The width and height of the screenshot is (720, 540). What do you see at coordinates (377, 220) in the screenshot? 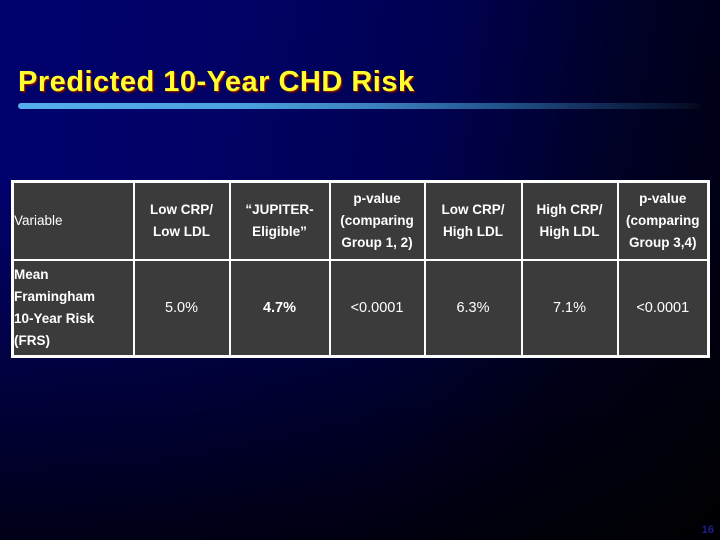
I see `header-cell-pvalue-group-1-2: p-value (comparing Group 1, 2)` at bounding box center [377, 220].